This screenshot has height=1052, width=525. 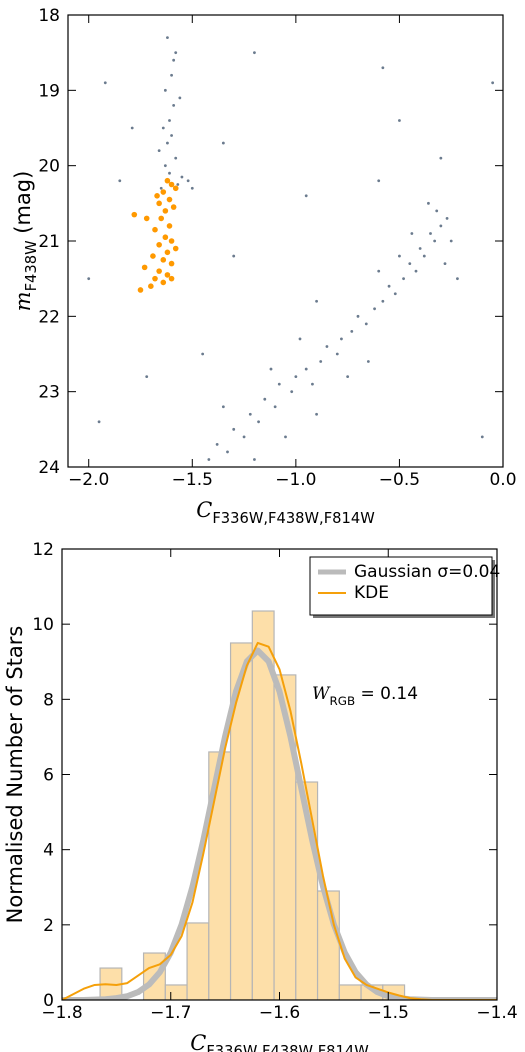 I want to click on y-axis-label: Normalised Number of Stars, so click(x=15, y=775).